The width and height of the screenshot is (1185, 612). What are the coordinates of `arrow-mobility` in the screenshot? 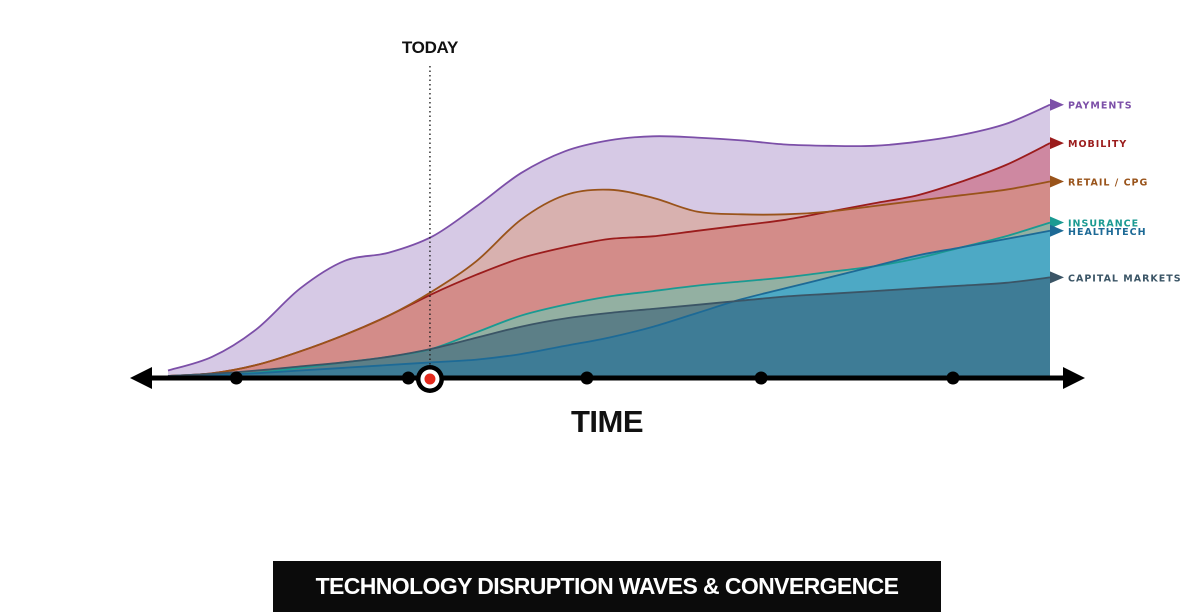 It's located at (1057, 143).